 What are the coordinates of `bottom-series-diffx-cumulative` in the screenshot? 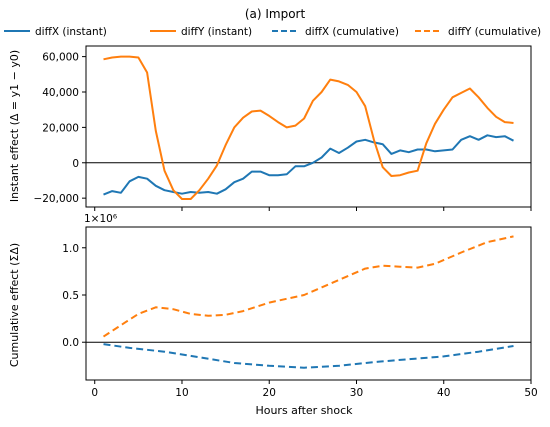 It's located at (308, 356).